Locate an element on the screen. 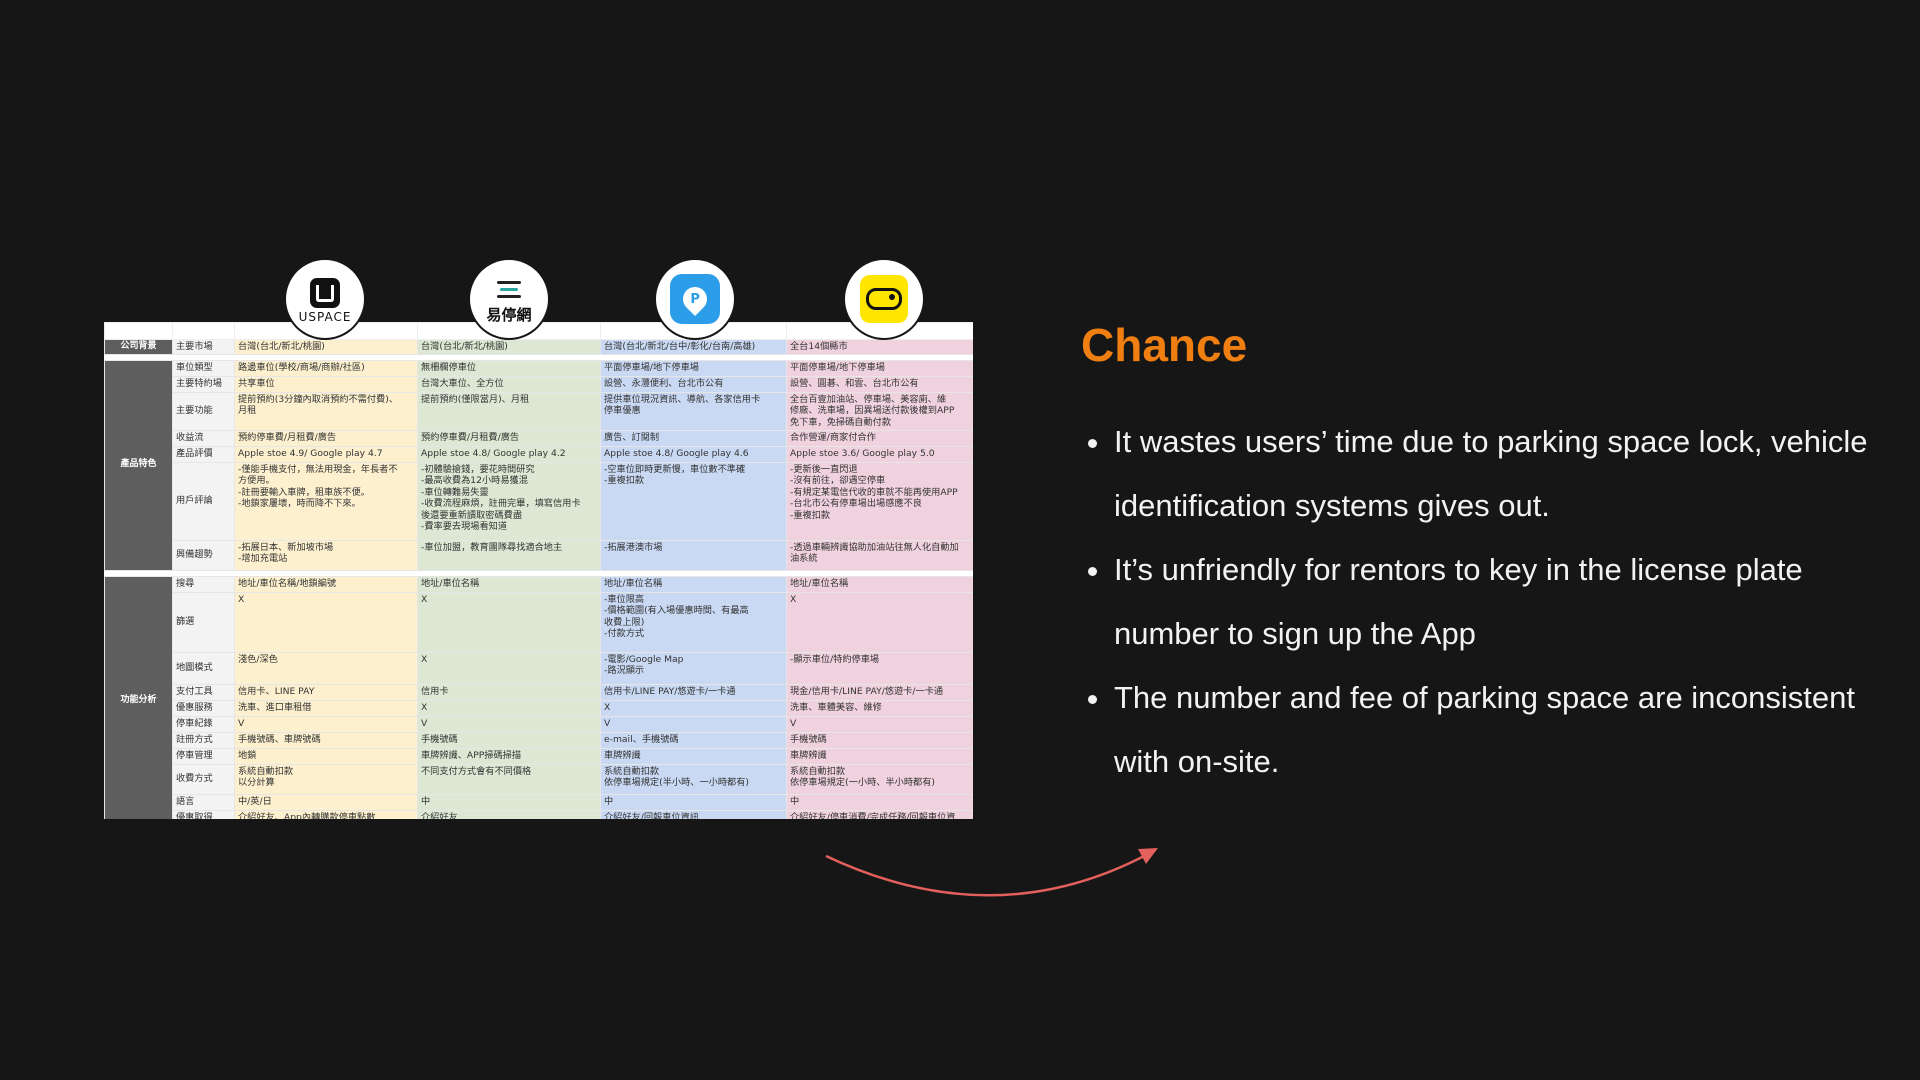 Image resolution: width=1920 pixels, height=1080 pixels. table-cell: -顯示車位/特約停車場 is located at coordinates (879, 668).